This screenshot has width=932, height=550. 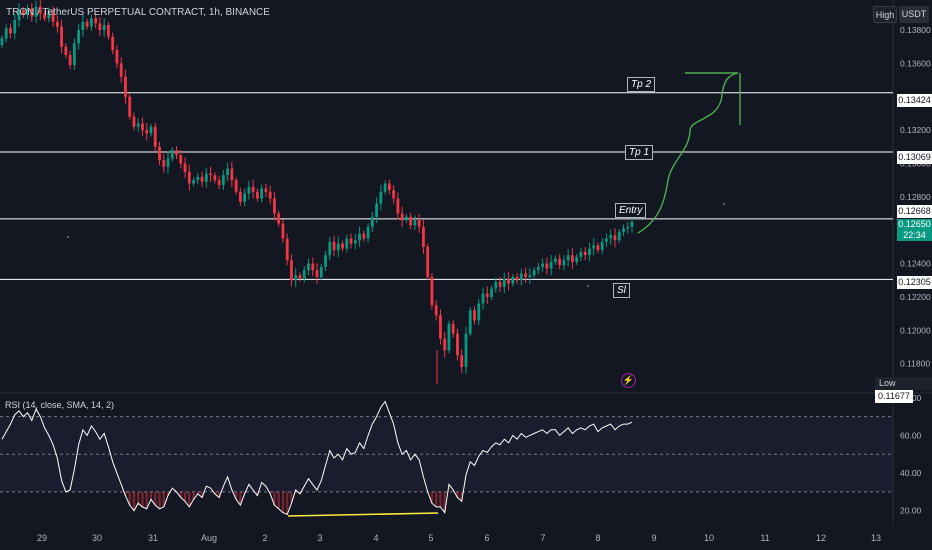 What do you see at coordinates (914, 211) in the screenshot?
I see `entry-price-tag: 0.12668` at bounding box center [914, 211].